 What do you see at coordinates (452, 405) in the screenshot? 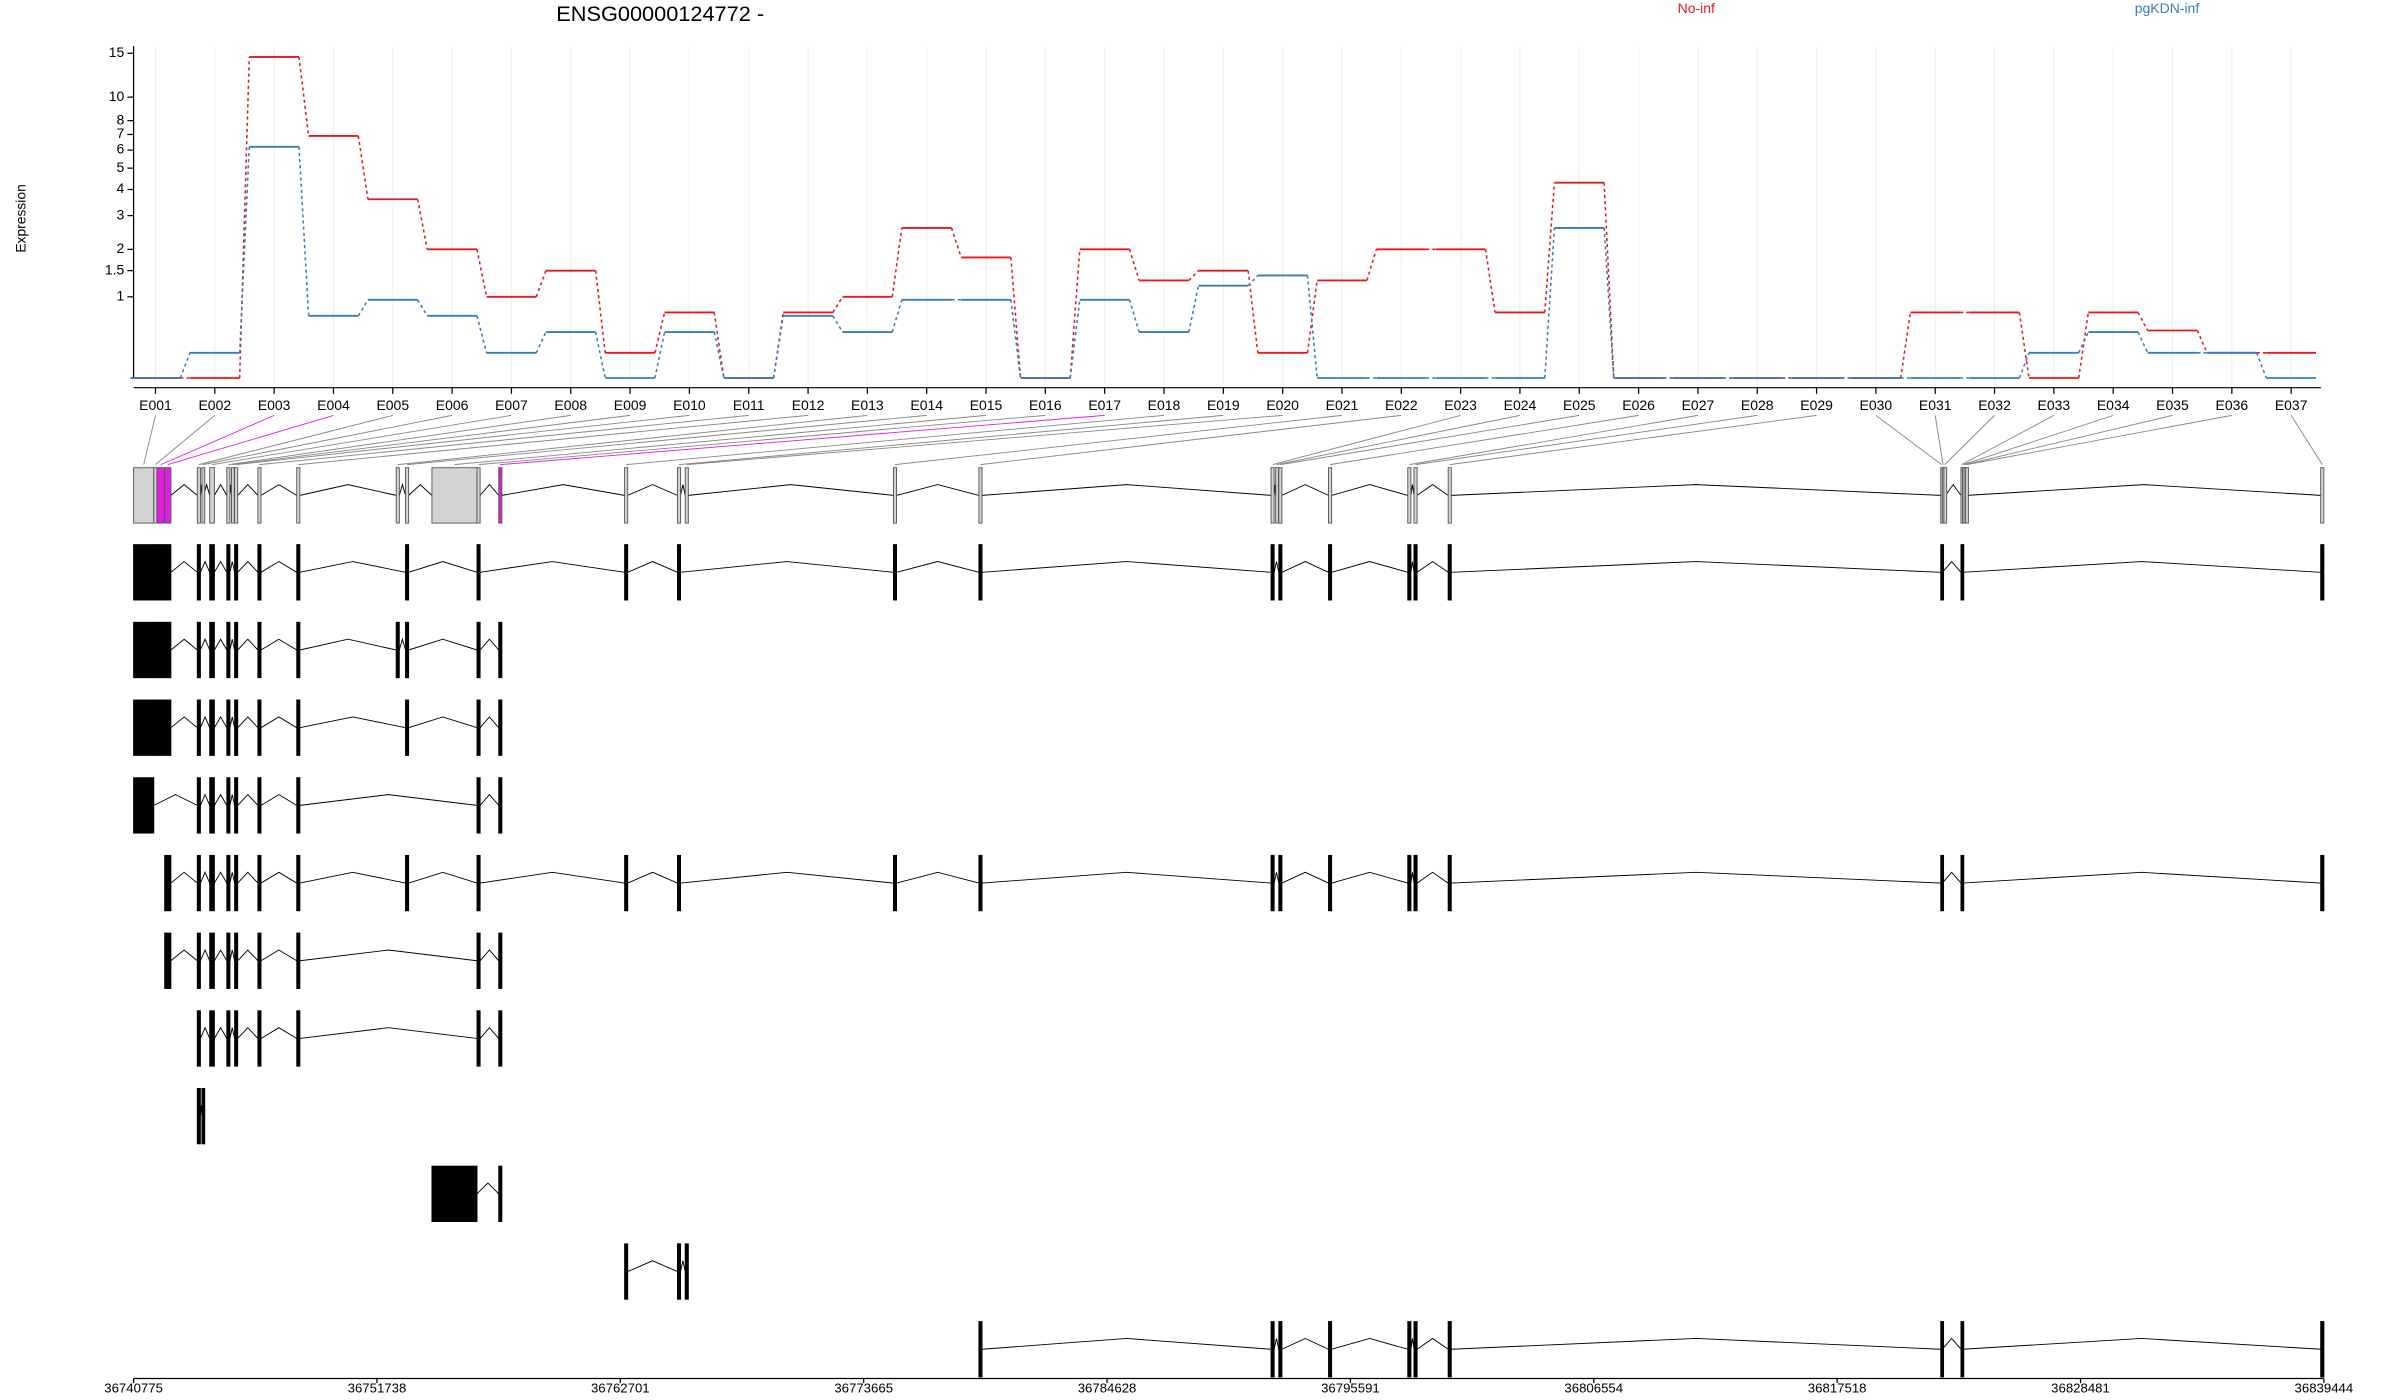
I see `x-tick-label: E006` at bounding box center [452, 405].